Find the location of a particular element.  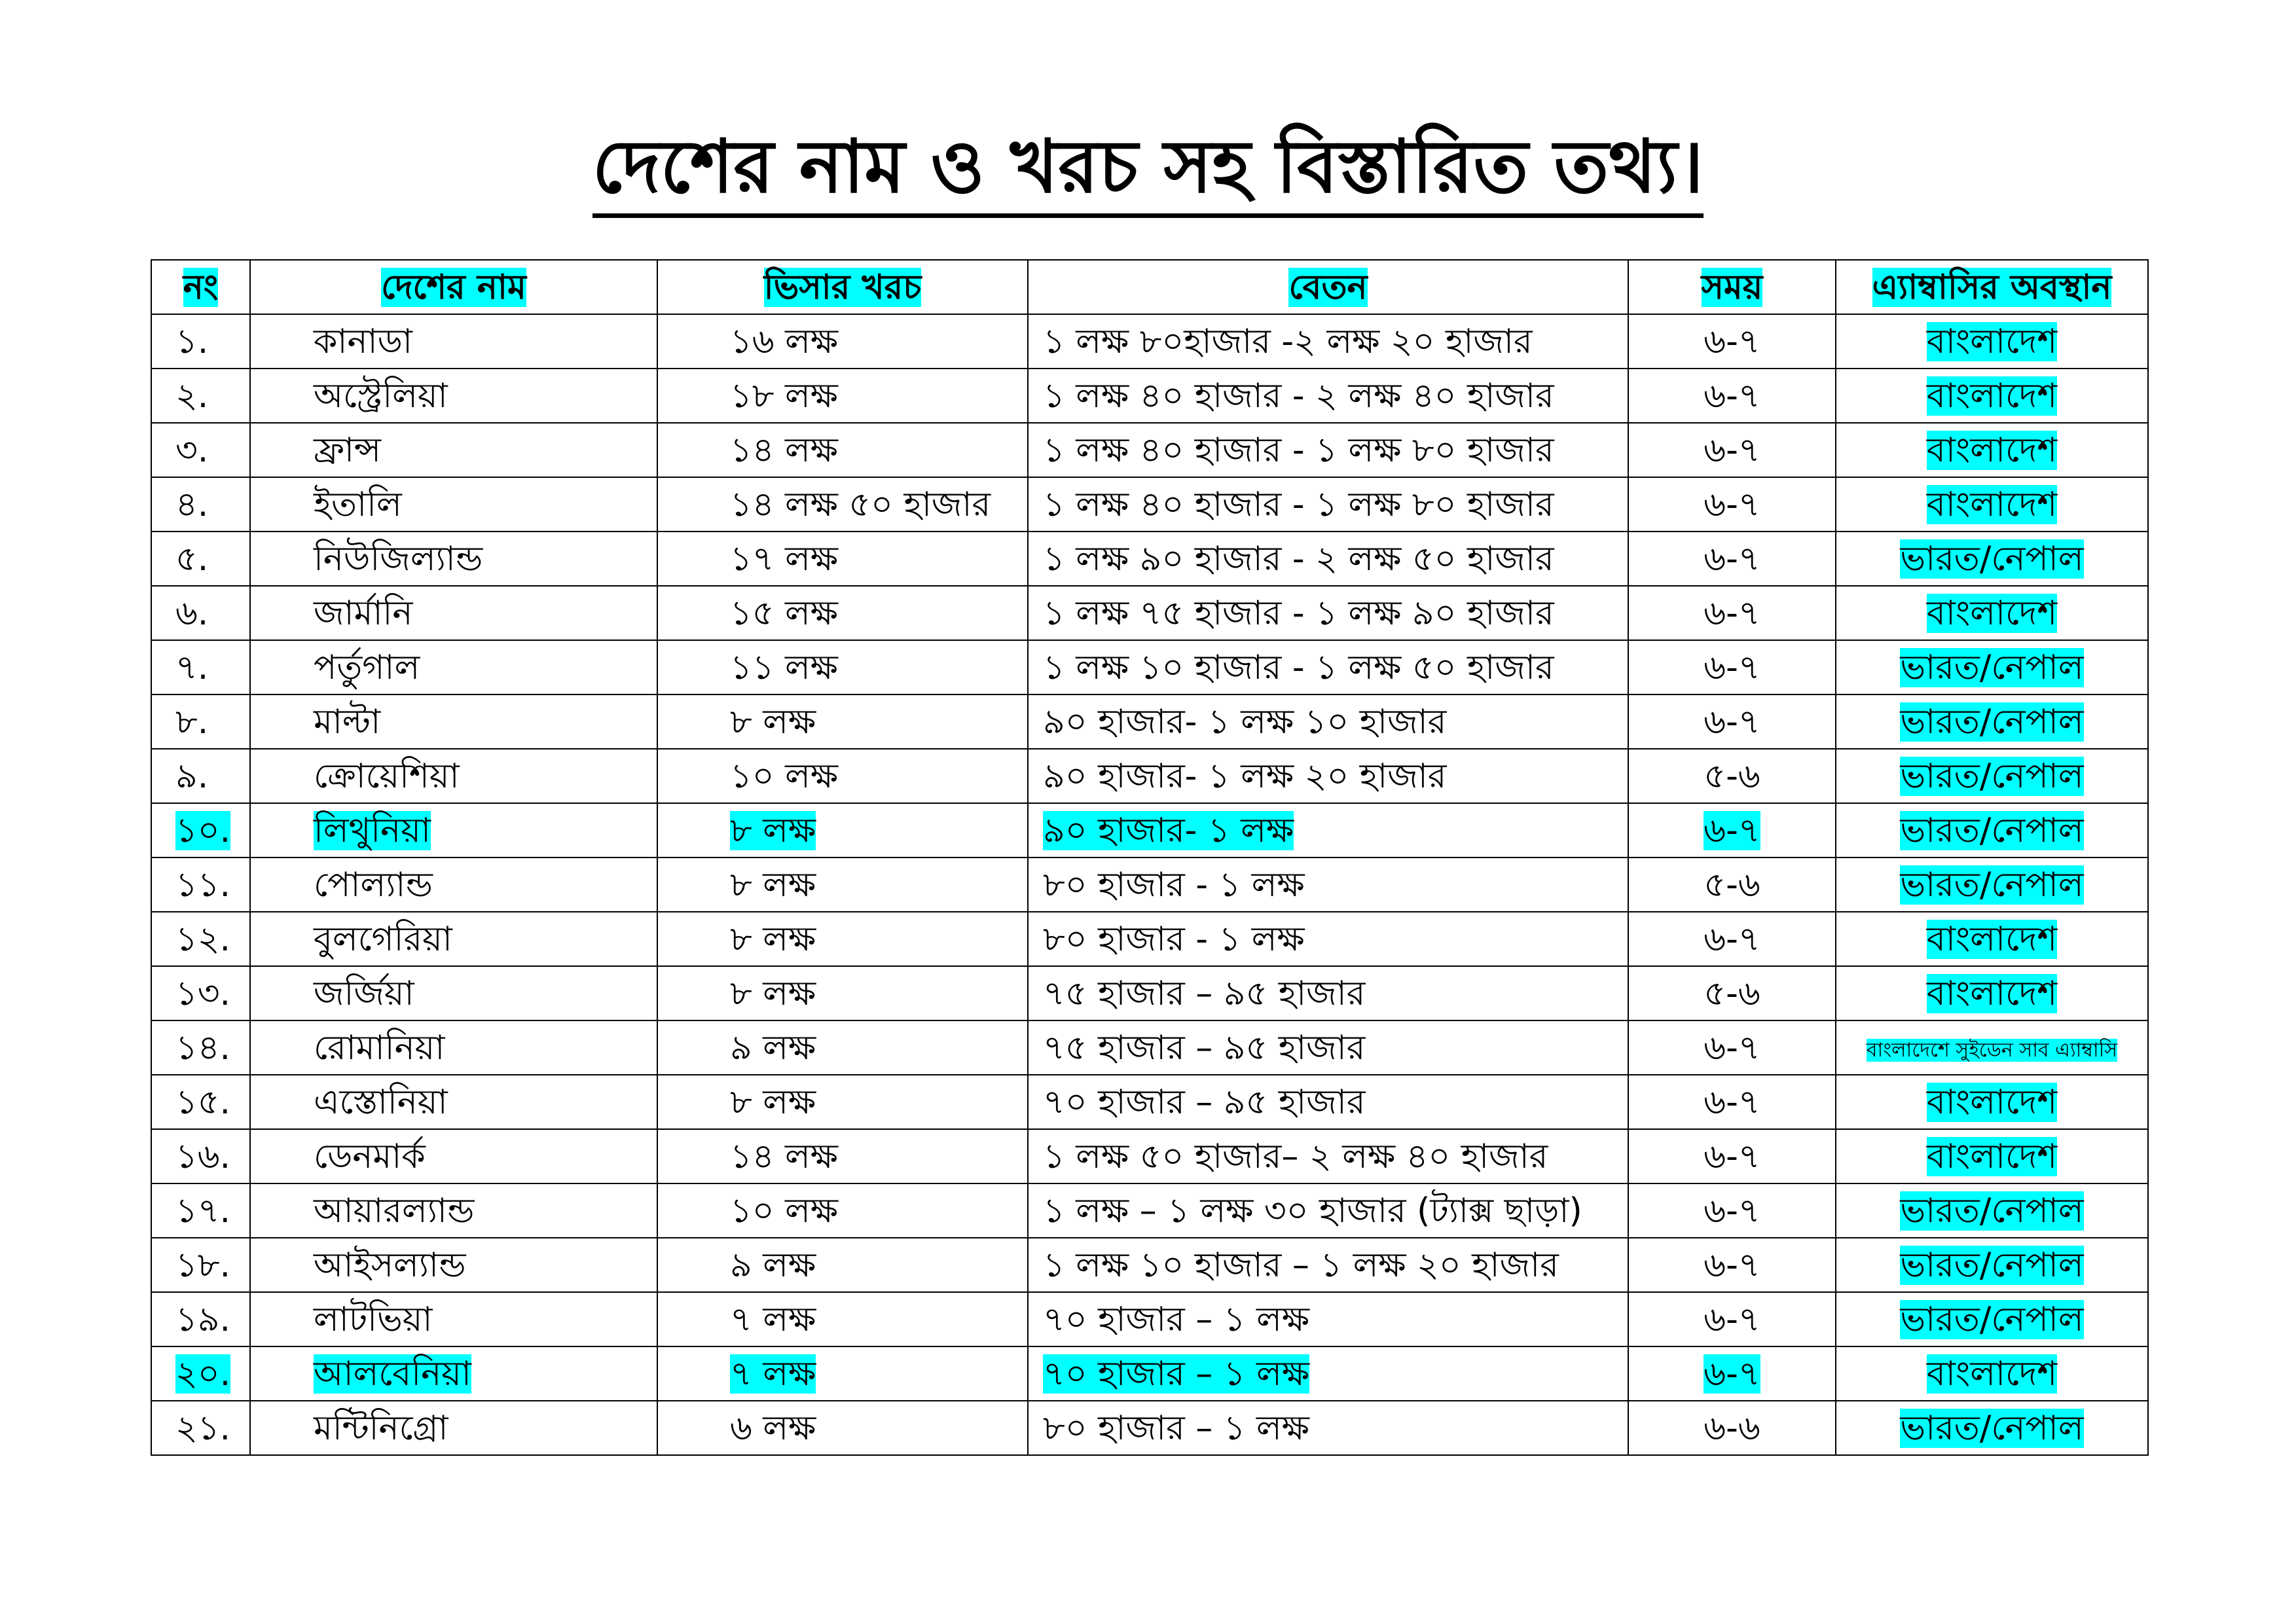

country-name: আইসল্যান্ড is located at coordinates (390, 1265).